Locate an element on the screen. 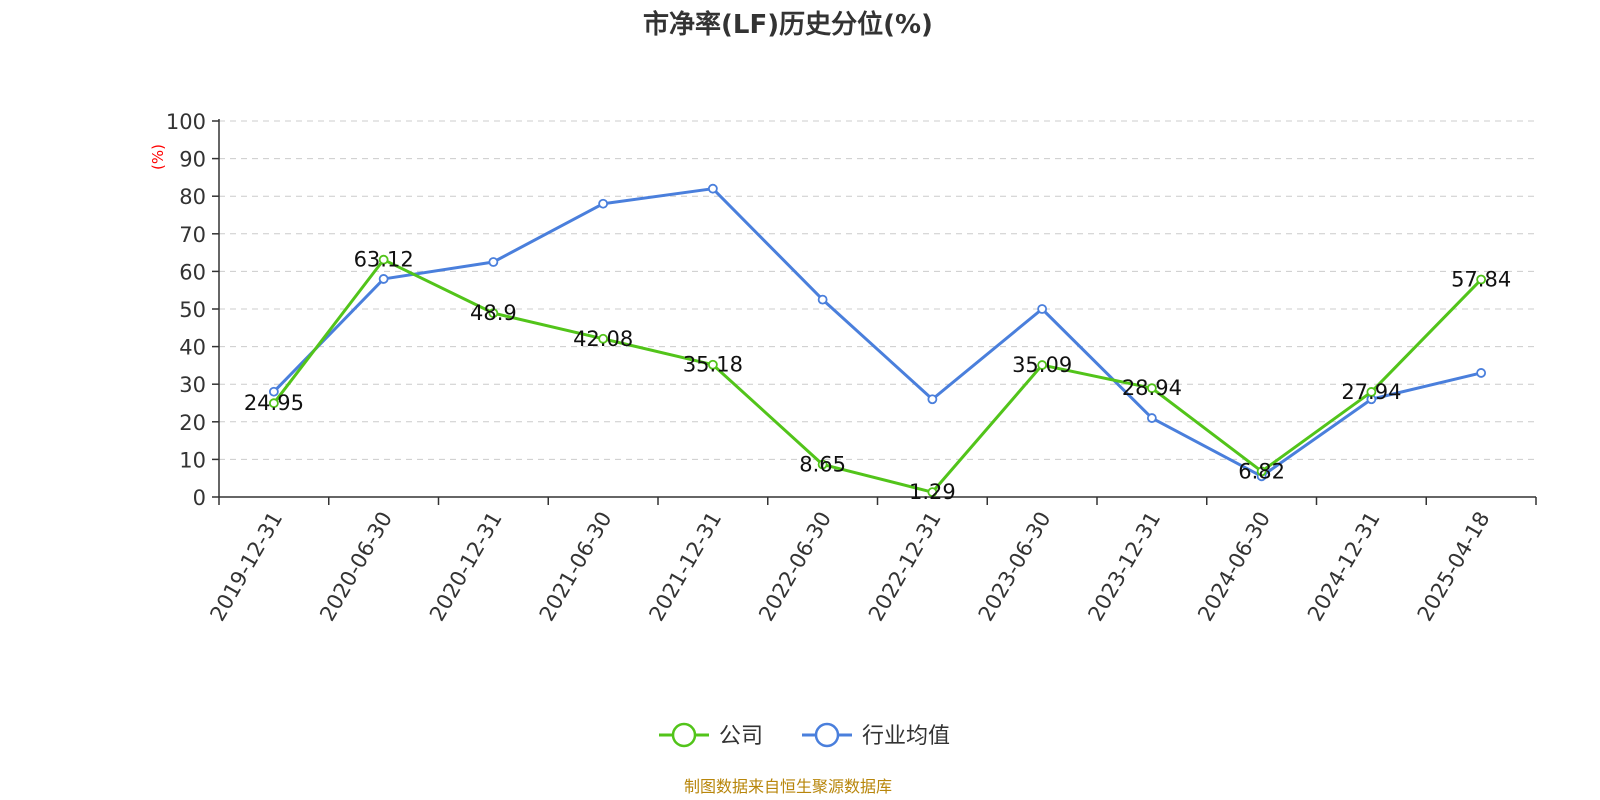  legend-label: 公司 is located at coordinates (741, 736).